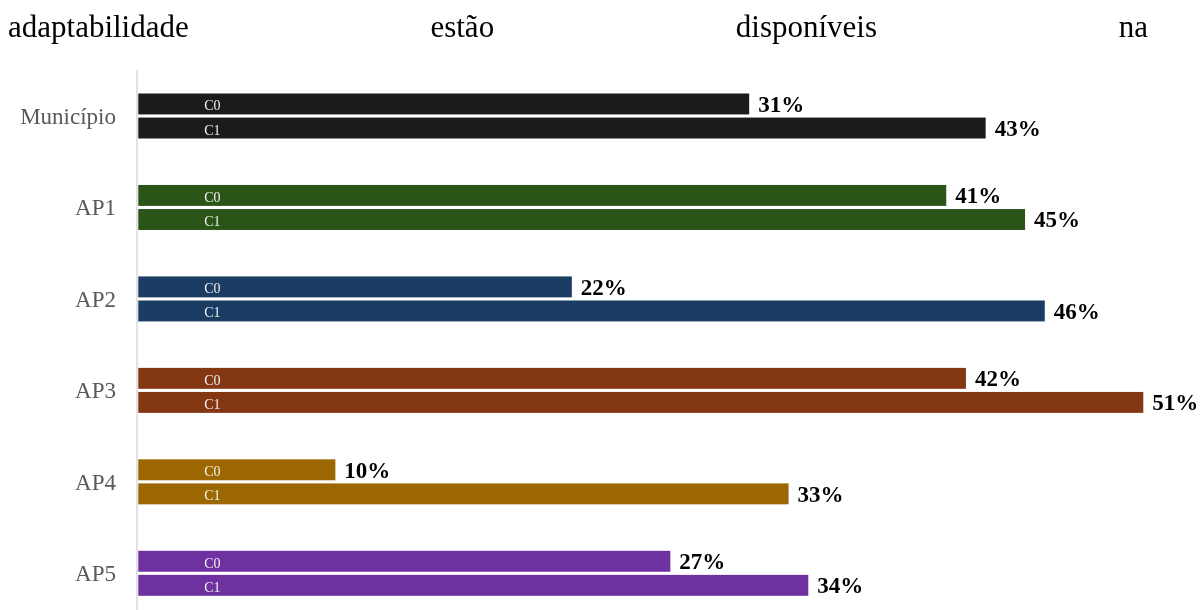 The width and height of the screenshot is (1201, 610). I want to click on data-label: 46%, so click(1076, 311).